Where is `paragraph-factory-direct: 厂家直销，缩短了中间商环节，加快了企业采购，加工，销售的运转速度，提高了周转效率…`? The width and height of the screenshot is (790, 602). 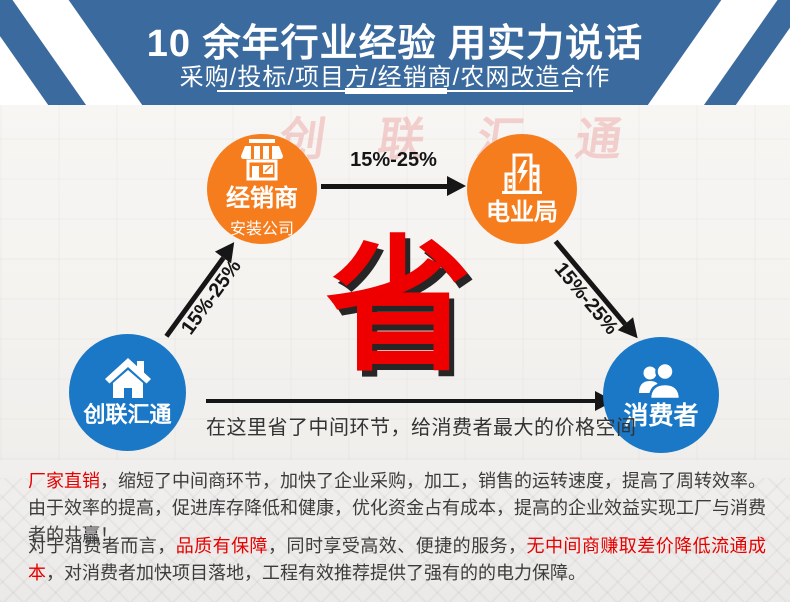 paragraph-factory-direct: 厂家直销，缩短了中间商环节，加快了企业采购，加工，销售的运转速度，提高了周转效率… is located at coordinates (397, 508).